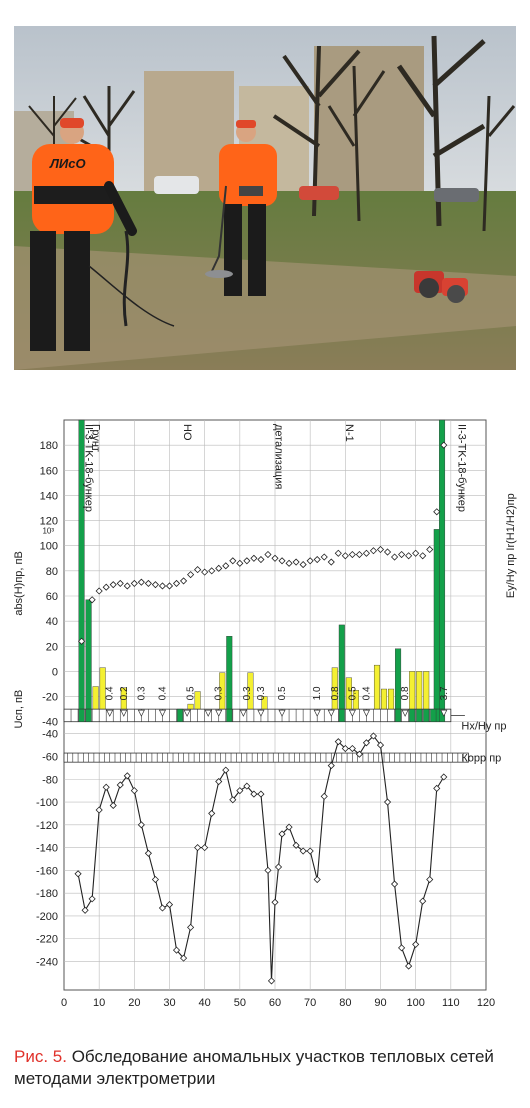 The image size is (530, 1108). Describe the element at coordinates (345, 1003) in the screenshot. I see `x-tick-label: 80` at that location.